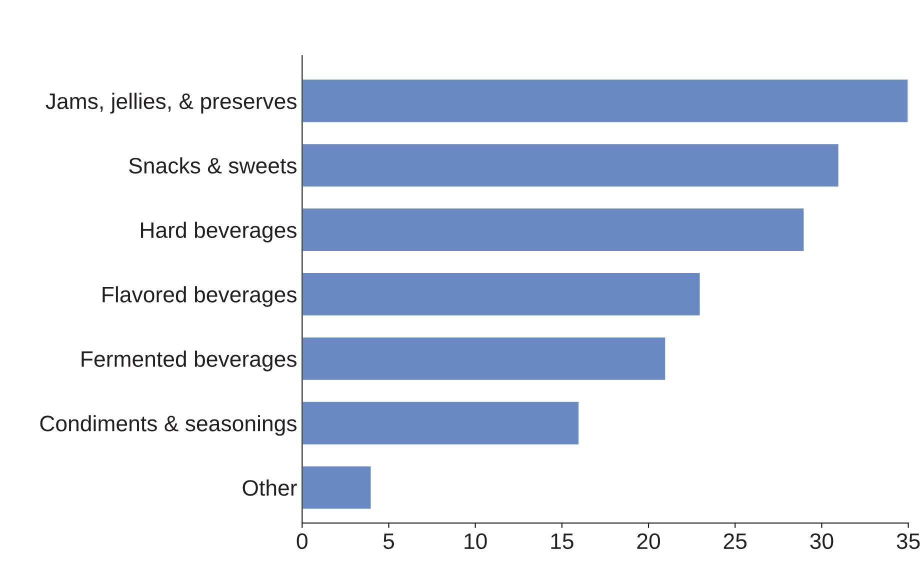  Describe the element at coordinates (302, 541) in the screenshot. I see `x-tick-label: 0` at that location.